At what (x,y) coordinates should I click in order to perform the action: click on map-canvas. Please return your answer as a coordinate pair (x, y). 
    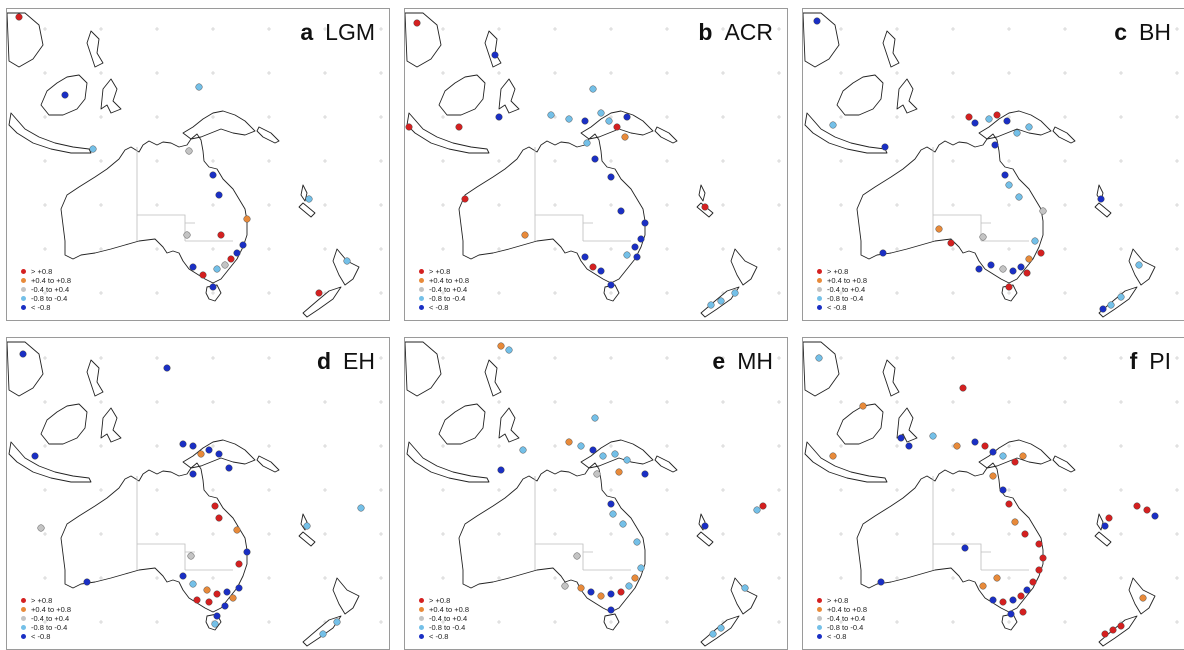
    Looking at the image, I should click on (195, 494).